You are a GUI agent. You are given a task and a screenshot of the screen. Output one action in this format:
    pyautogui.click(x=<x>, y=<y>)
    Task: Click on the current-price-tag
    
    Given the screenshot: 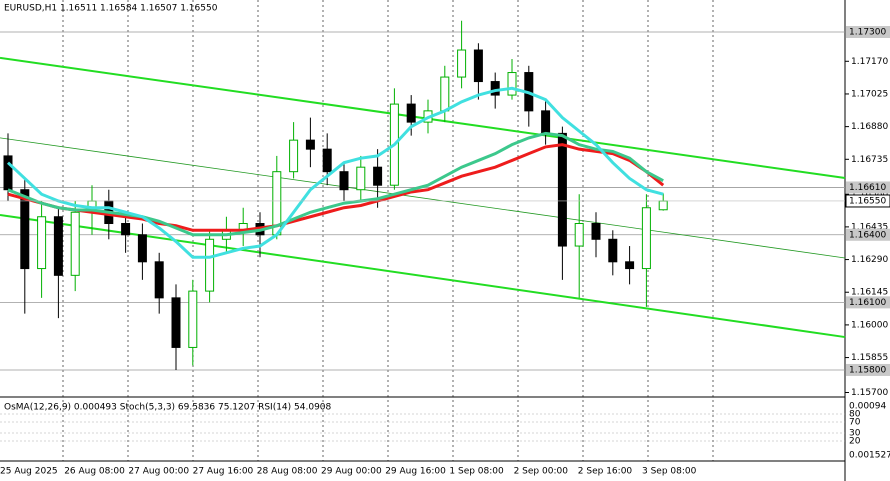 What is the action you would take?
    pyautogui.click(x=867, y=201)
    